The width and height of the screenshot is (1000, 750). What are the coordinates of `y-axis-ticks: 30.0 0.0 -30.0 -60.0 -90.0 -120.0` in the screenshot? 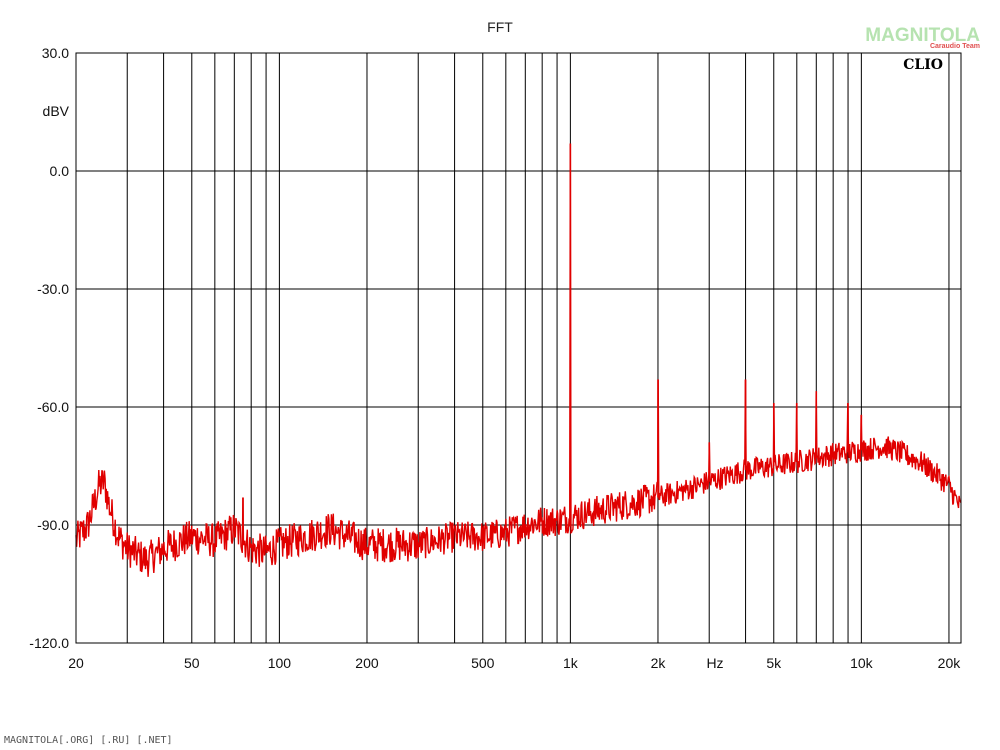 It's located at (49, 348).